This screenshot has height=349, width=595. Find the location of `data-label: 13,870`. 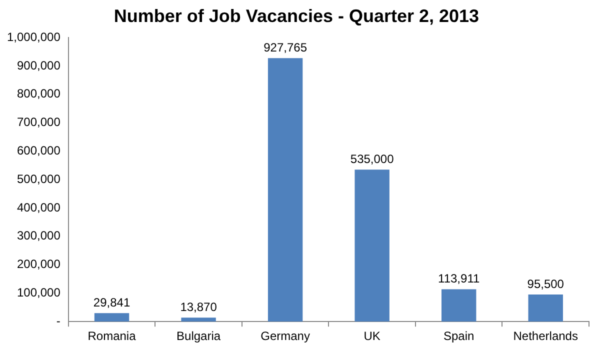

data-label: 13,870 is located at coordinates (199, 307).